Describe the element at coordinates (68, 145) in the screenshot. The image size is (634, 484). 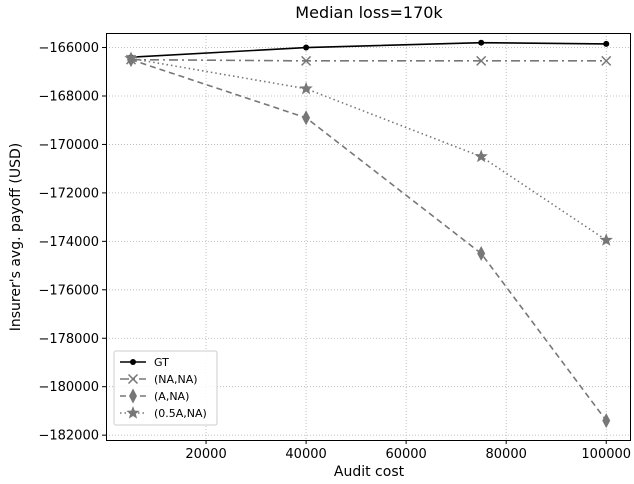
I see `y-tick-label: −170000` at that location.